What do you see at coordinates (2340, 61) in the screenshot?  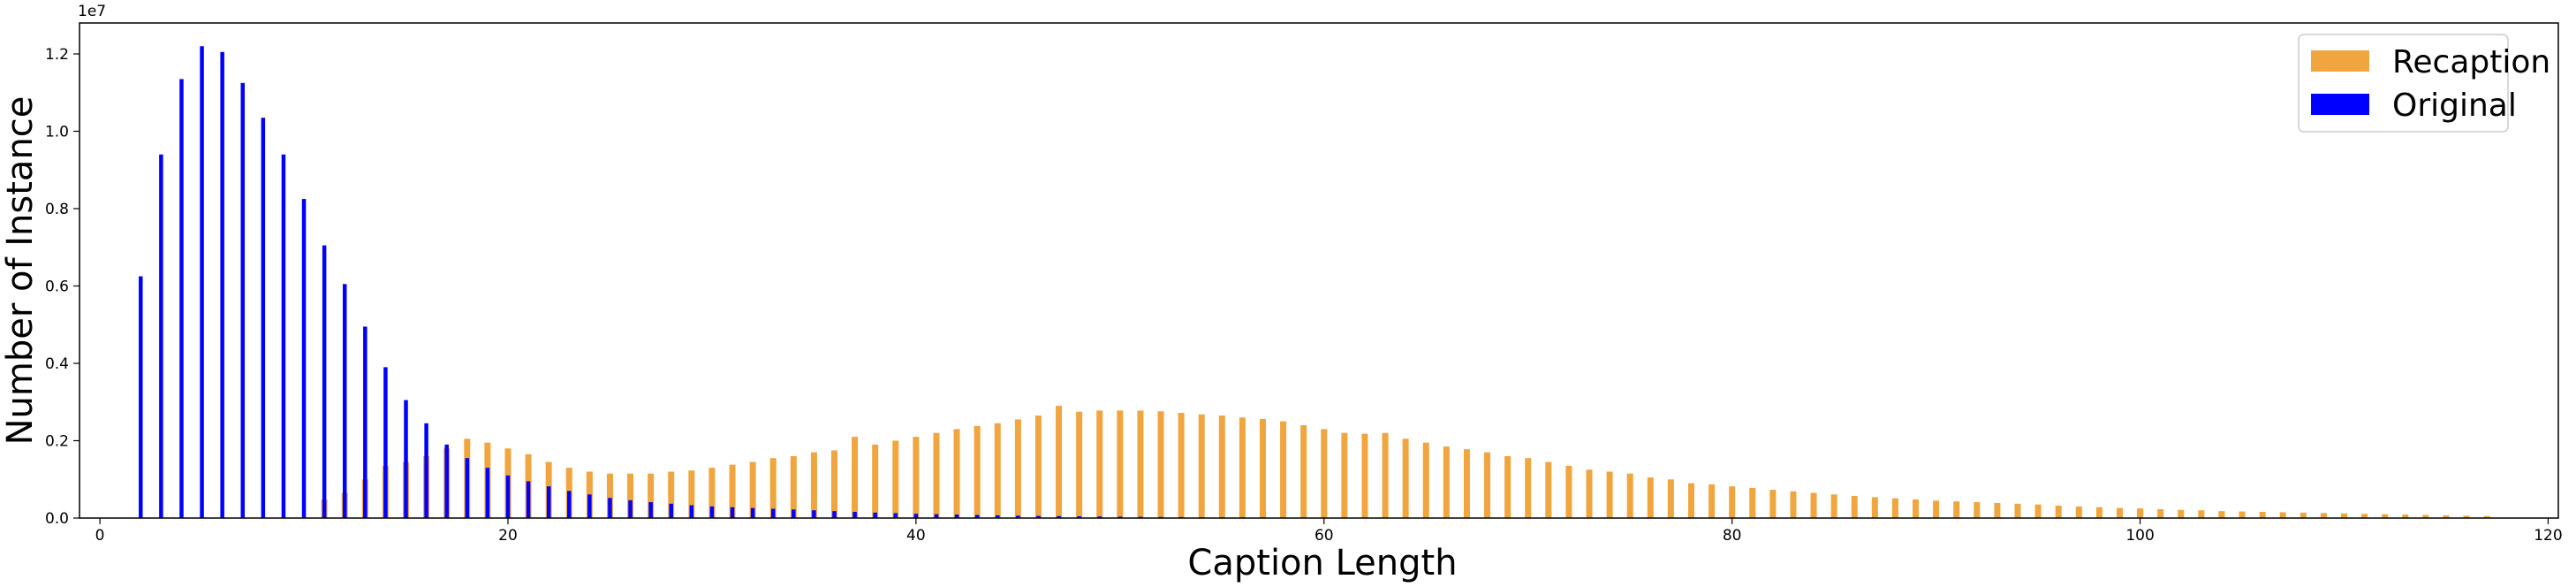 I see `legend-swatch-recaption` at bounding box center [2340, 61].